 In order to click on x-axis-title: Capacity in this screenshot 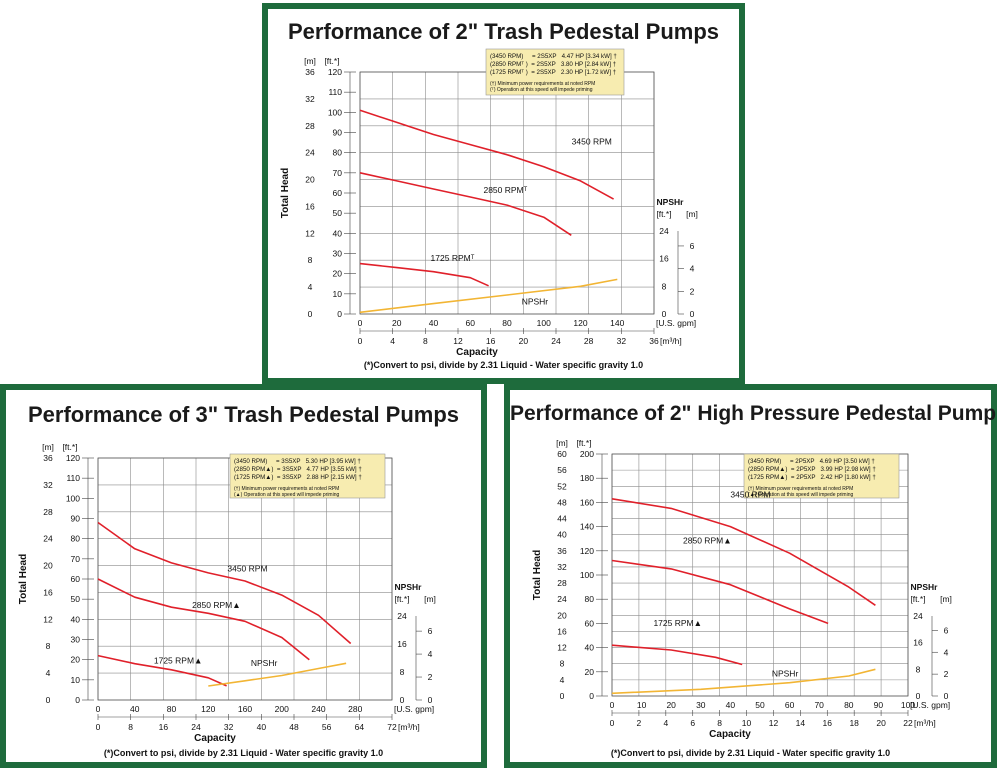, I will do `click(730, 734)`.